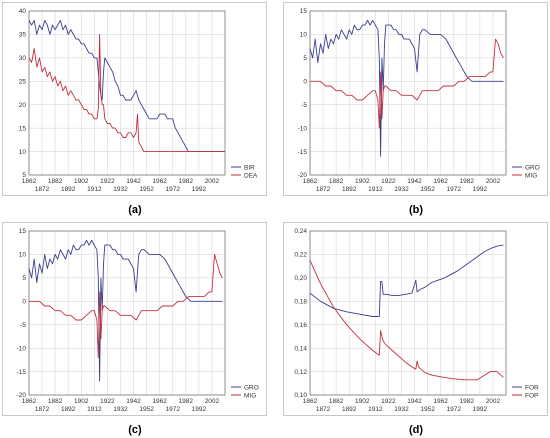 Image resolution: width=550 pixels, height=438 pixels. What do you see at coordinates (135, 430) in the screenshot?
I see `panel-caption-c: (c)` at bounding box center [135, 430].